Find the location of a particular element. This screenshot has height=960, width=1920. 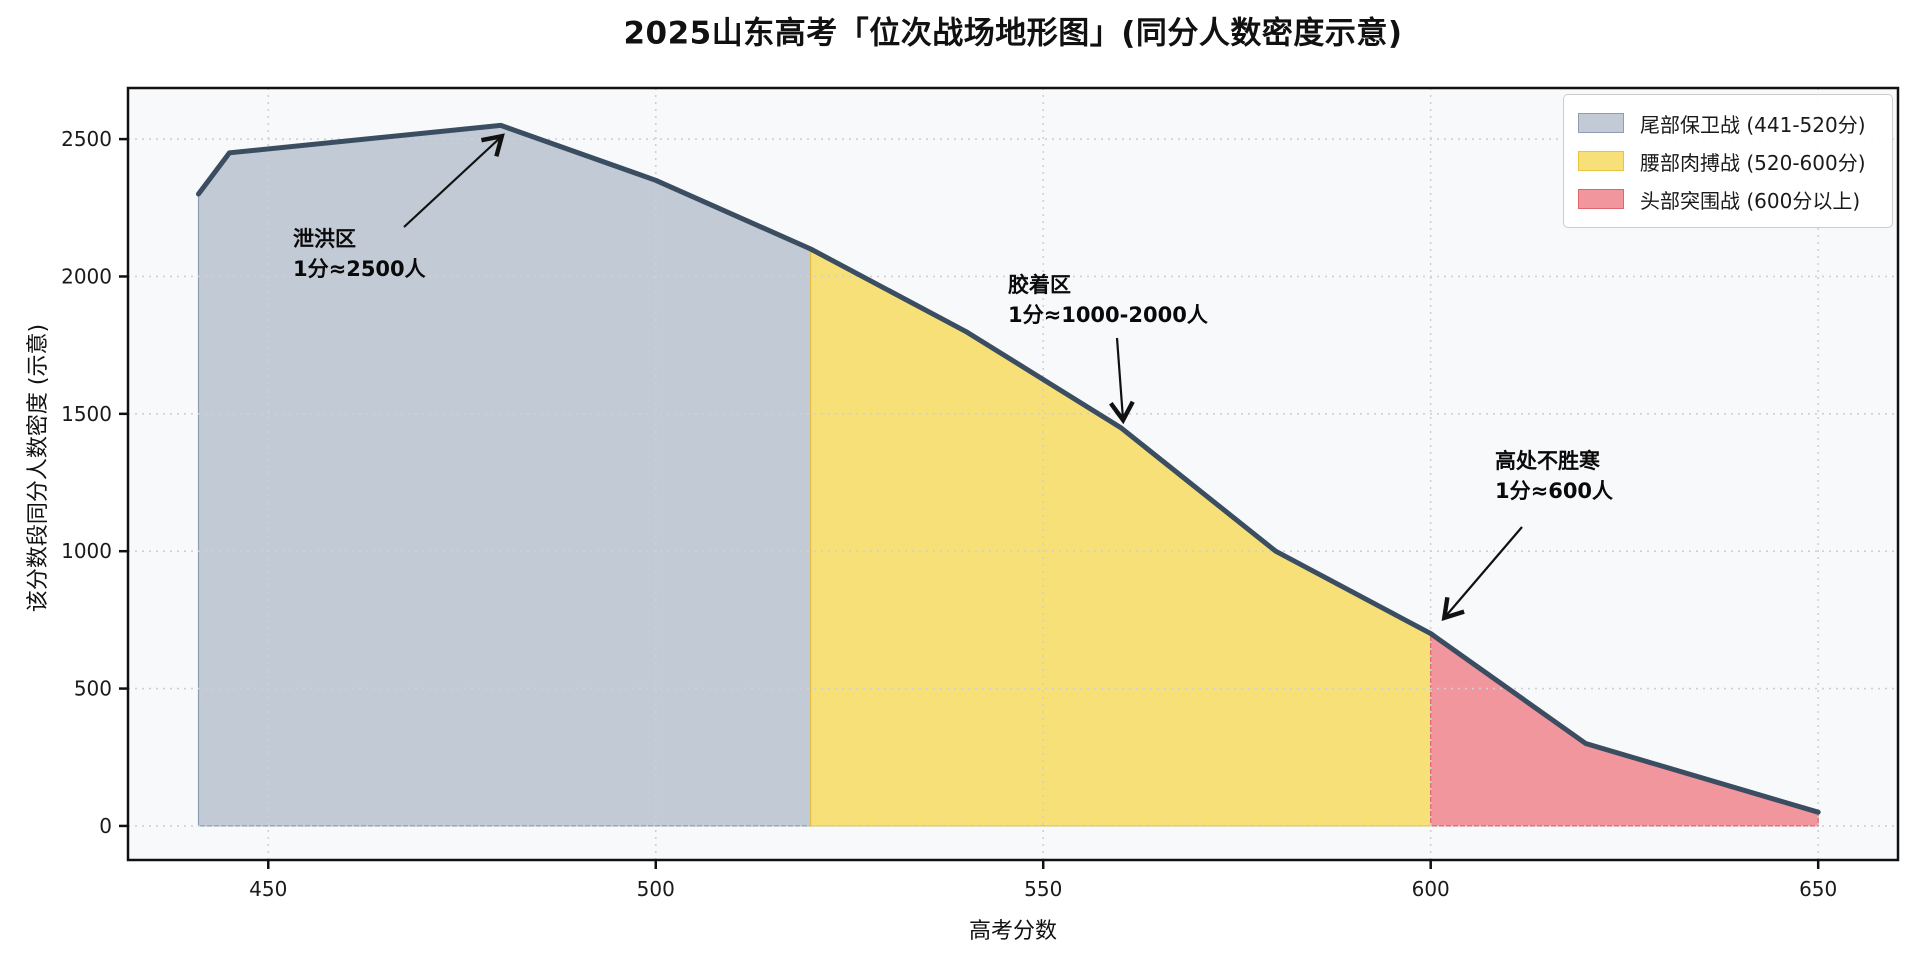

x-tick-label: 650 is located at coordinates (1818, 889).